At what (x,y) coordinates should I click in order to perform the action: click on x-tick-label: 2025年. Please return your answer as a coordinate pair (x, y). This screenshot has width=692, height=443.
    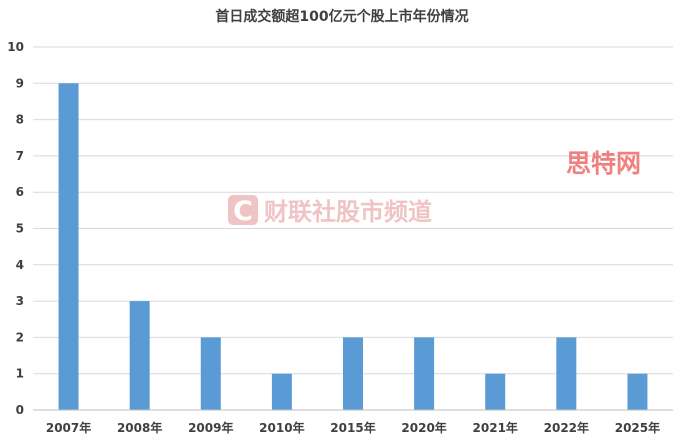
    Looking at the image, I should click on (637, 427).